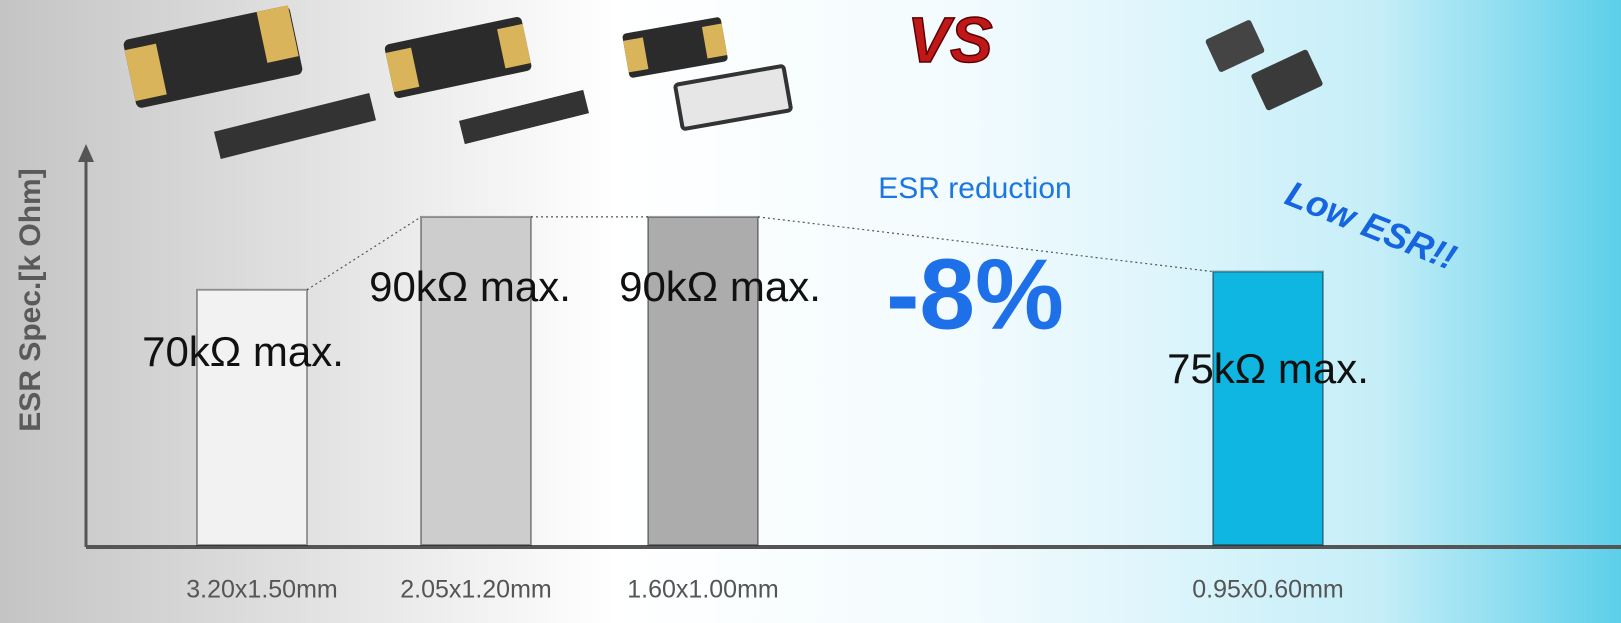 This screenshot has height=623, width=1621. I want to click on percent-label: -8%, so click(975, 294).